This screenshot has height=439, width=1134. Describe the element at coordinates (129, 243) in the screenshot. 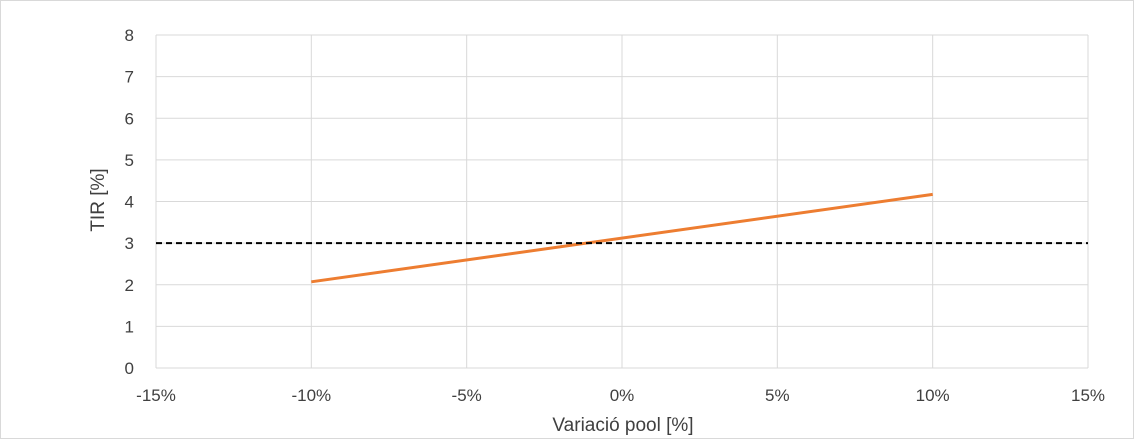

I see `y-tick-label: 3` at that location.